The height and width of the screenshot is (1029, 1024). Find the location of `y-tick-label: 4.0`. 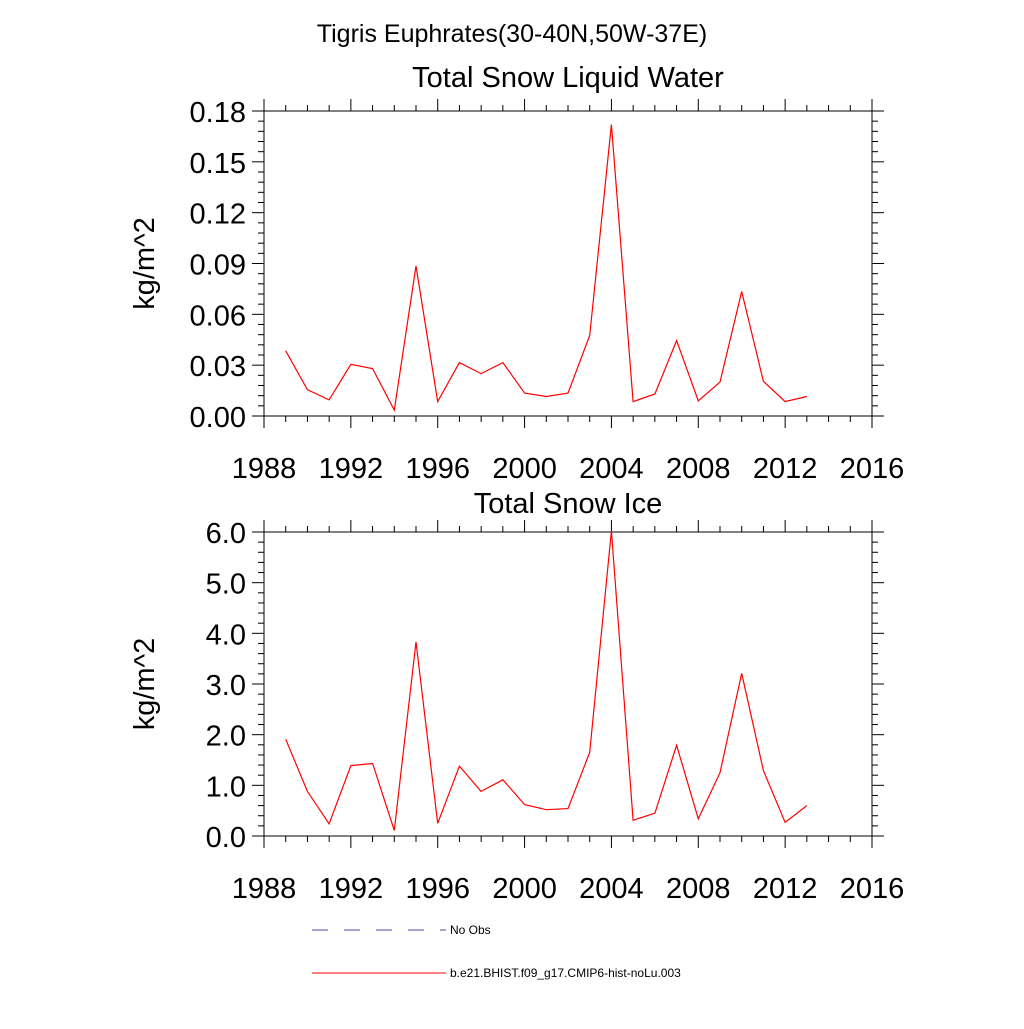

y-tick-label: 4.0 is located at coordinates (226, 635).